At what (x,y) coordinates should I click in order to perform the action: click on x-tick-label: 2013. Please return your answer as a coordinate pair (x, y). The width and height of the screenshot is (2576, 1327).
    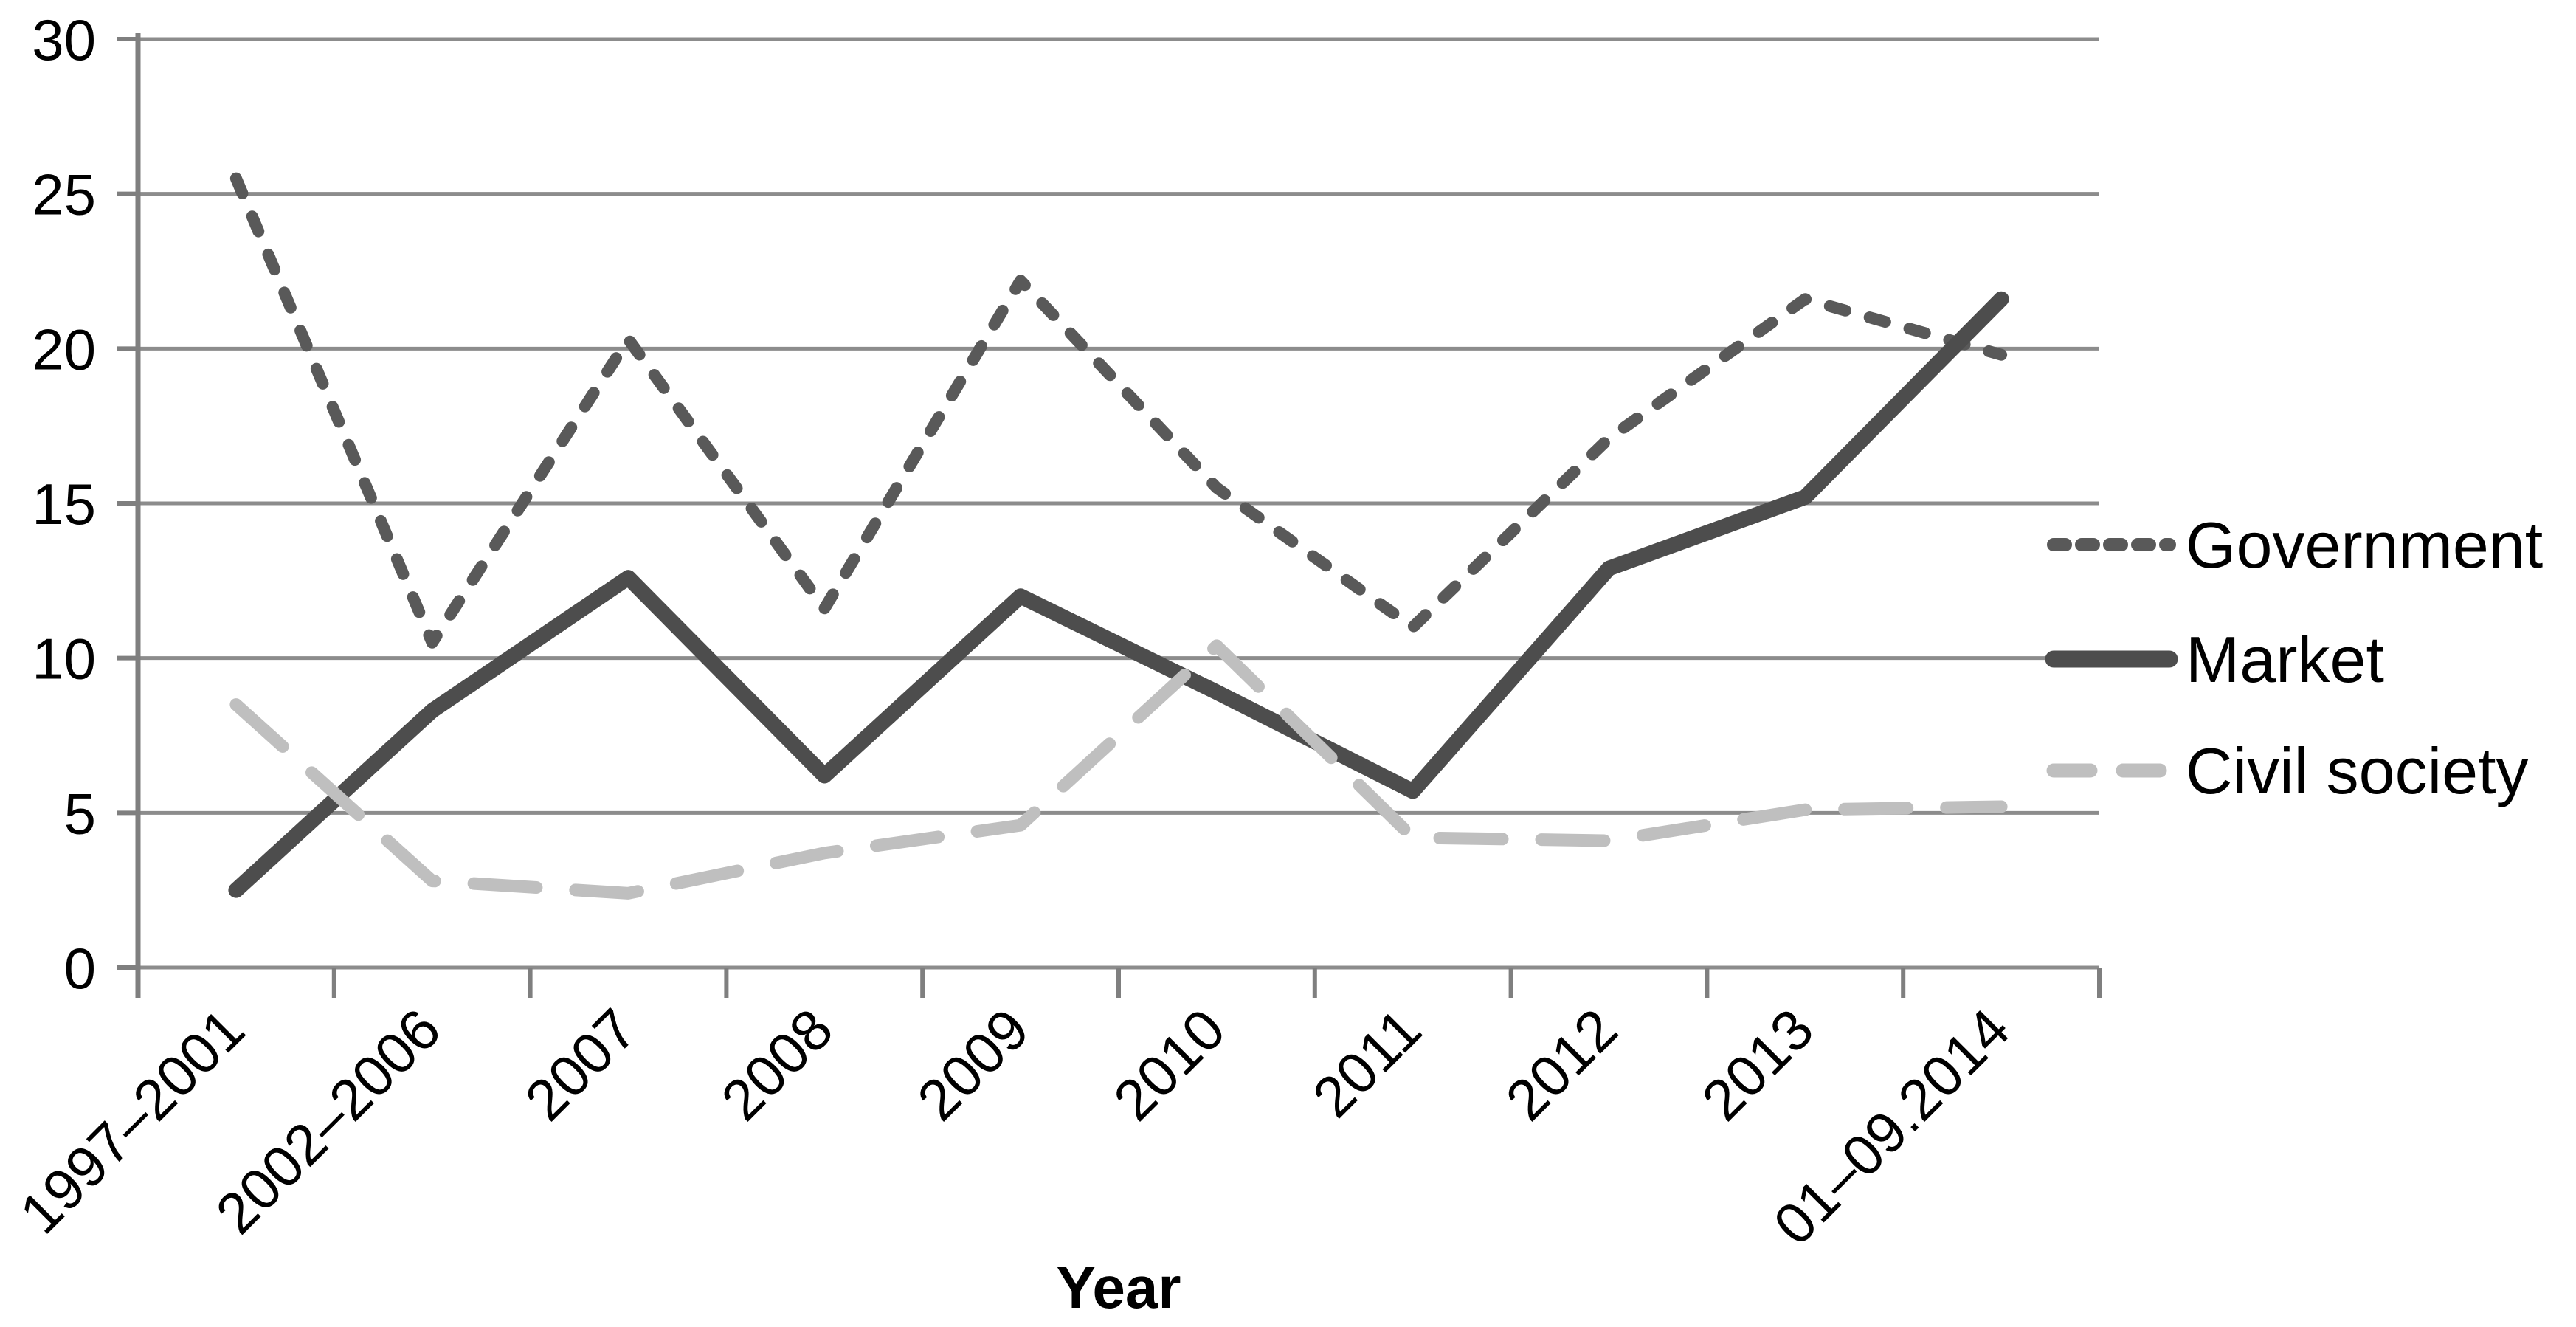
    Looking at the image, I should click on (1757, 1064).